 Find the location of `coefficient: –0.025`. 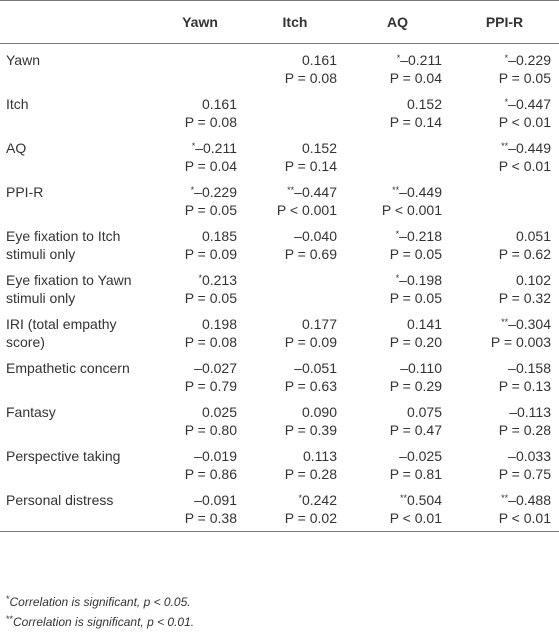

coefficient: –0.025 is located at coordinates (420, 456).